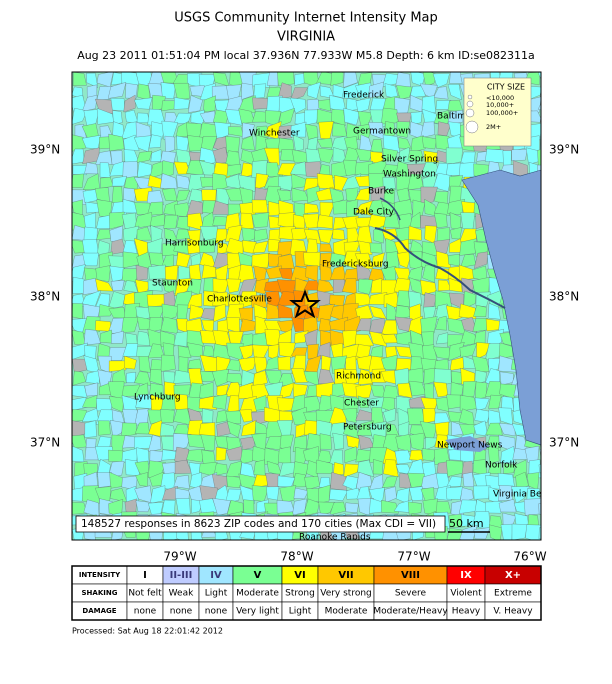 The width and height of the screenshot is (612, 684). What do you see at coordinates (299, 575) in the screenshot?
I see `intensity-label: VI` at bounding box center [299, 575].